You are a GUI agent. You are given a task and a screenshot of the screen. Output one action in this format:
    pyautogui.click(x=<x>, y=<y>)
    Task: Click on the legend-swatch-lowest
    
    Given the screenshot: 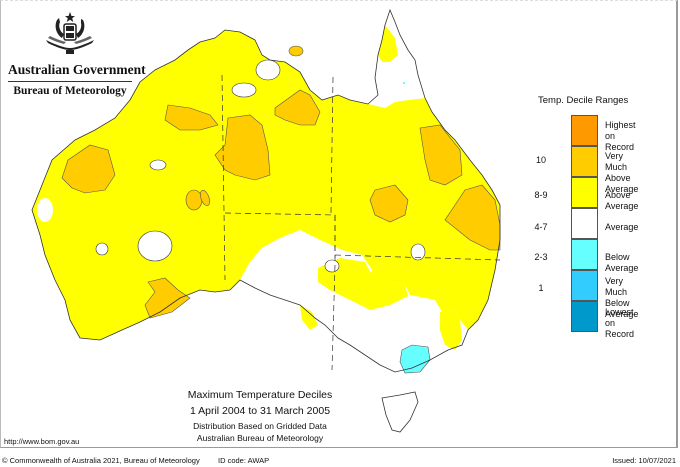 What is the action you would take?
    pyautogui.click(x=584, y=316)
    